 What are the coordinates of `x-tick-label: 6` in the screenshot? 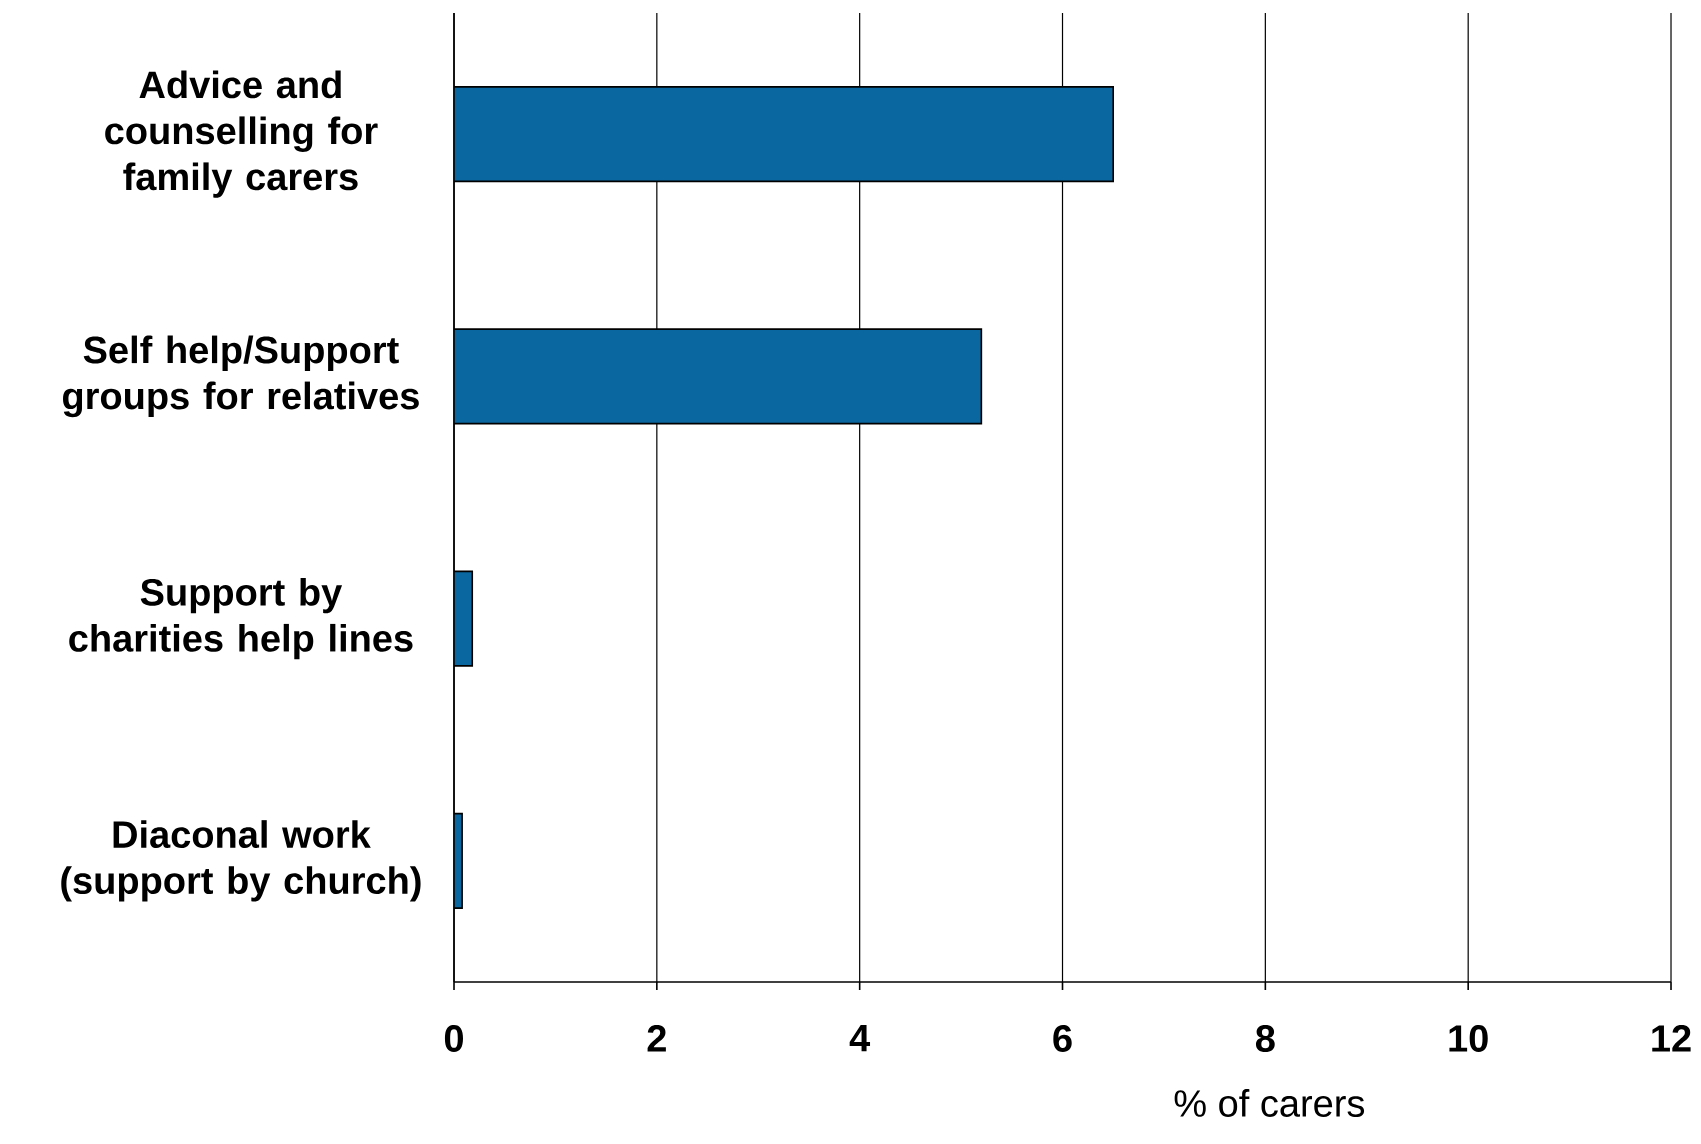 It's located at (1062, 1038).